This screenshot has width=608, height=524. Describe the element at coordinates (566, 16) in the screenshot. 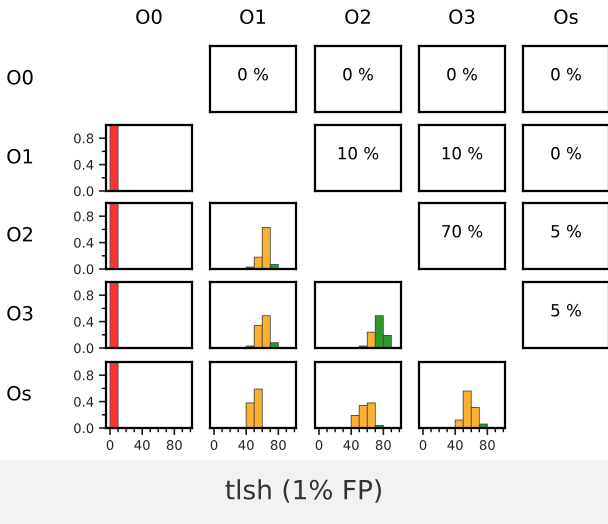

I see `text: Os` at that location.